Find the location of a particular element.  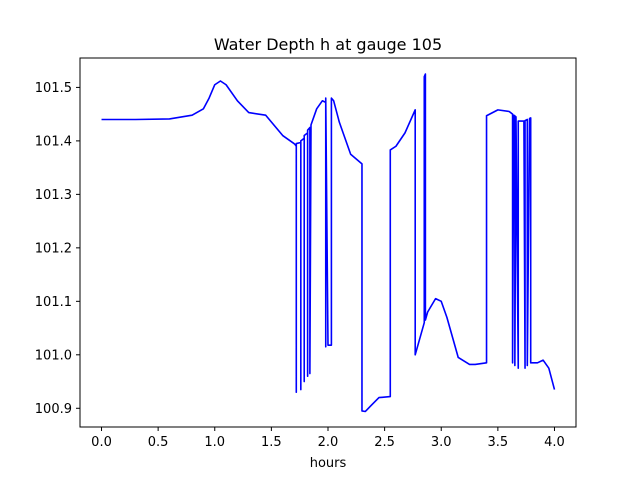

x-tick-label: 0.0 is located at coordinates (101, 442).